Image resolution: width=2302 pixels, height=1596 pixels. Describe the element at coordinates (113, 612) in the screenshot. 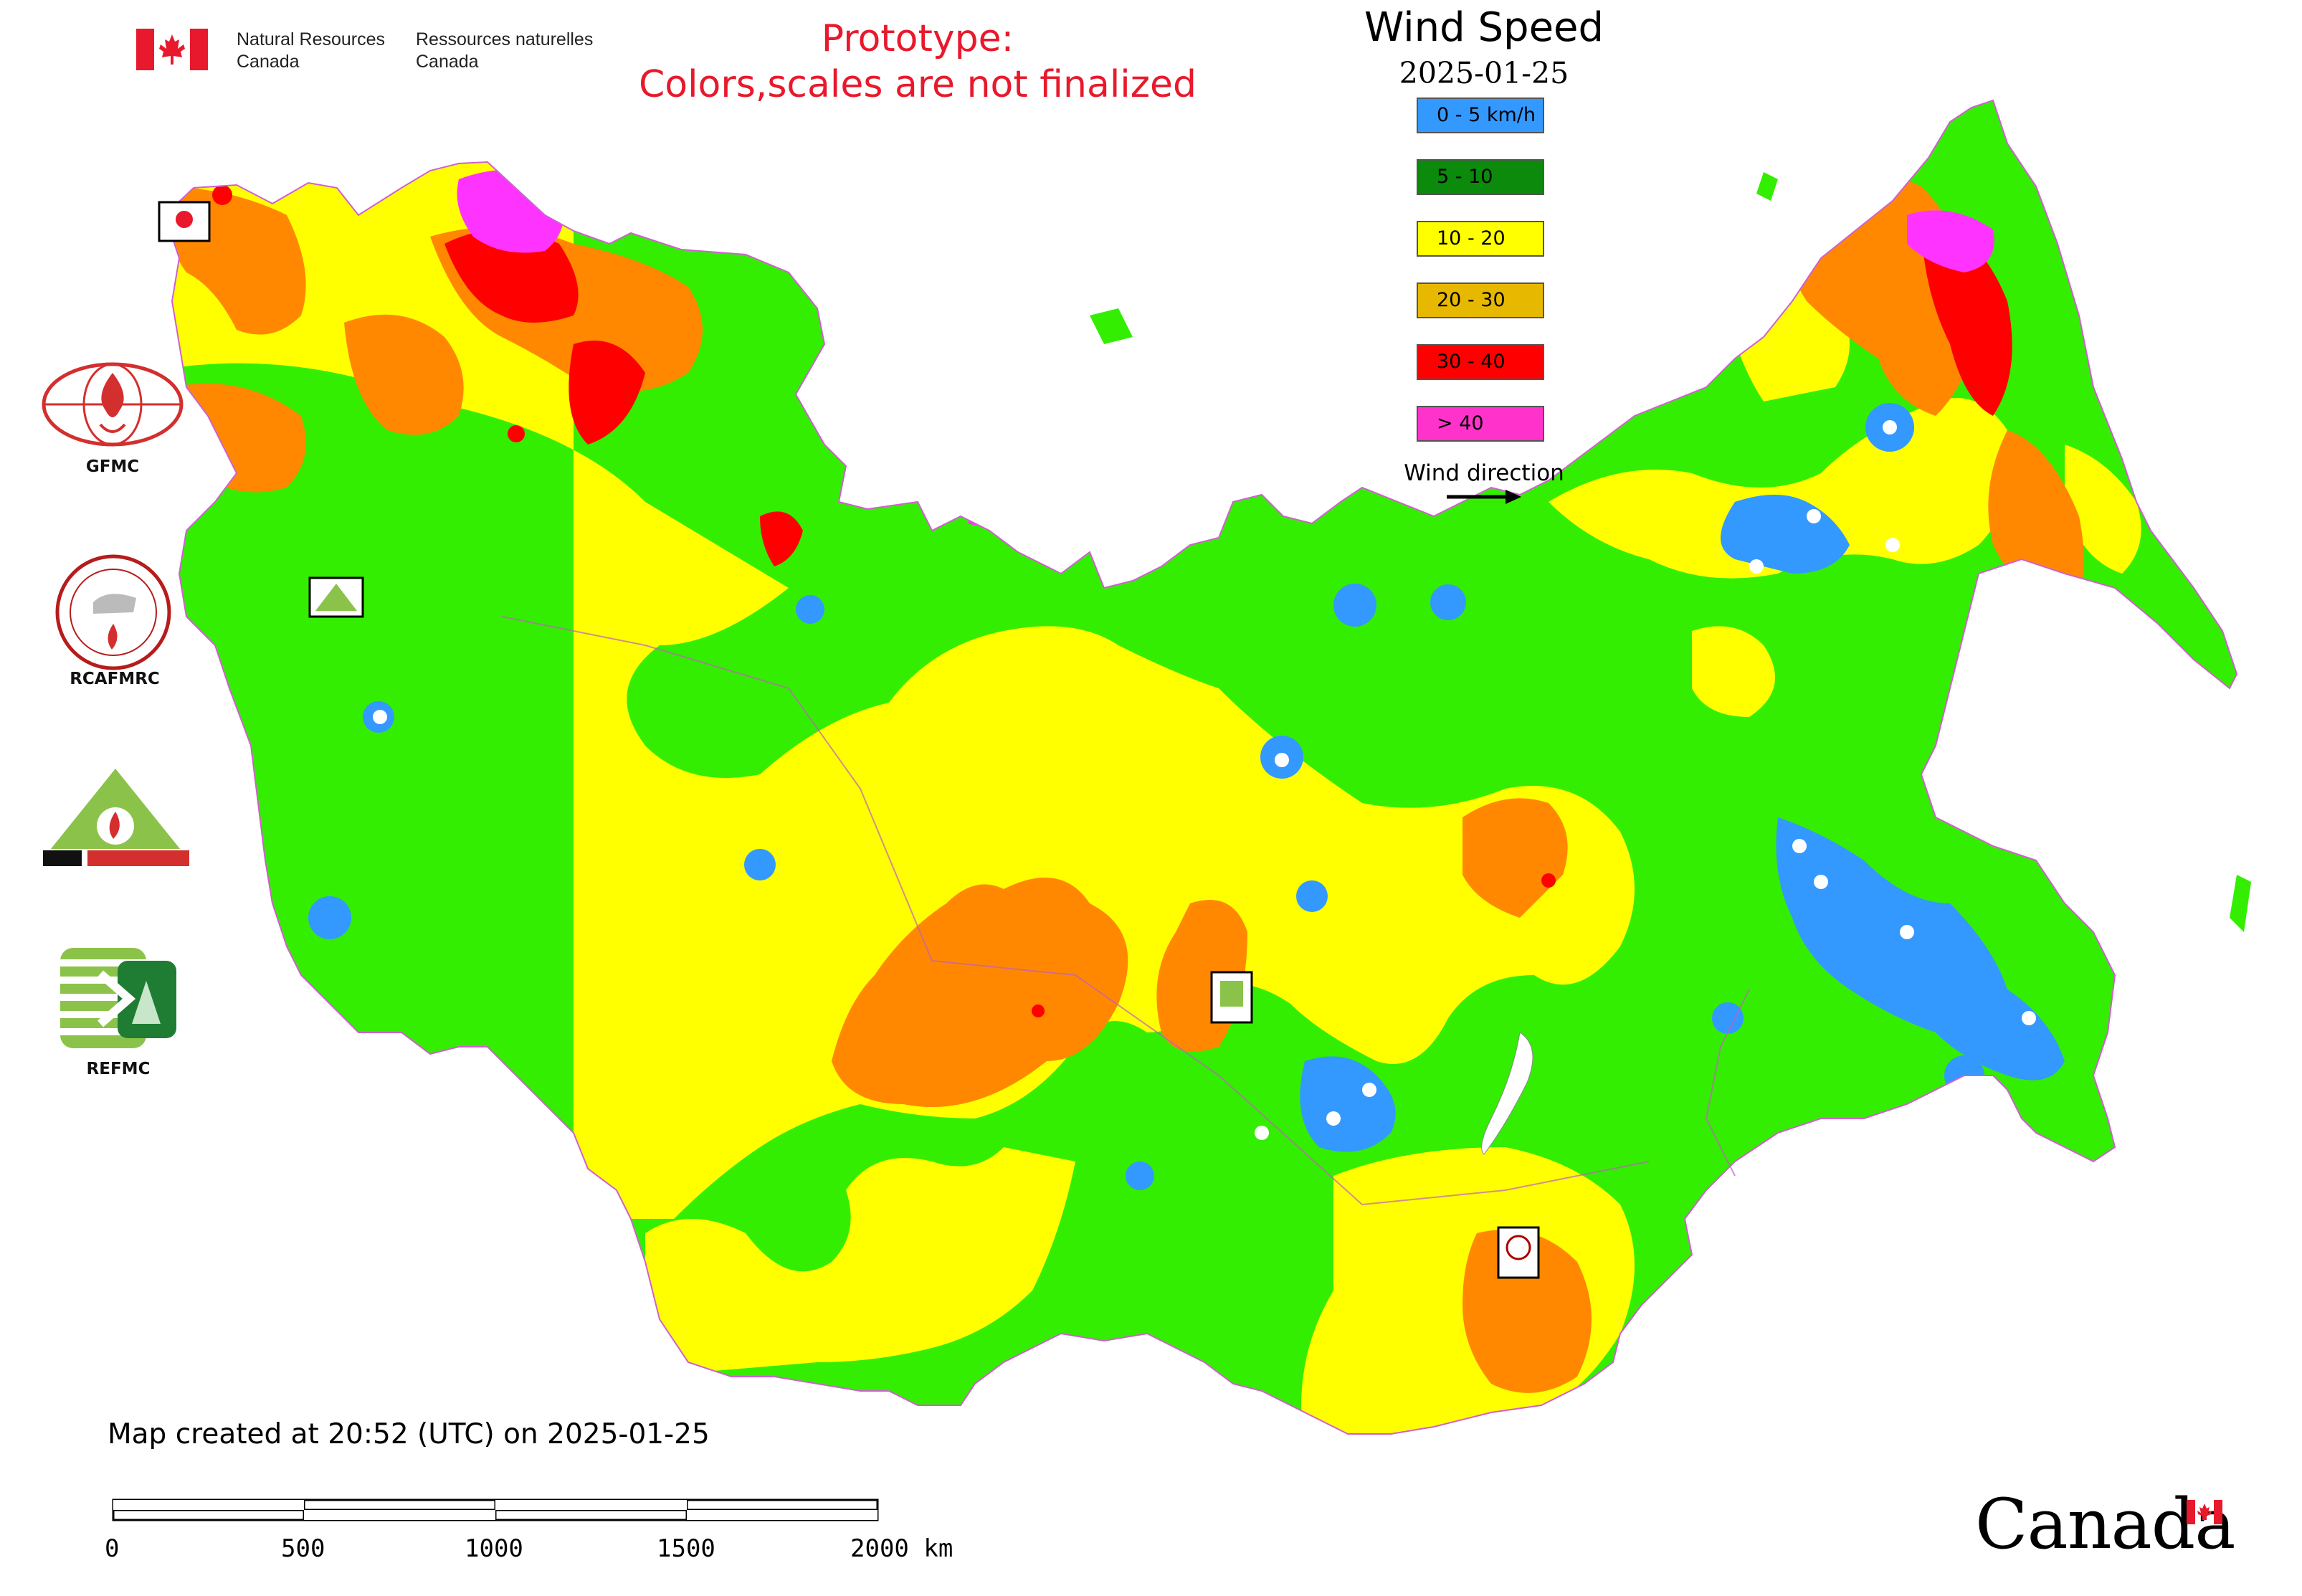

I see `rcafmrc-seal-icon` at that location.